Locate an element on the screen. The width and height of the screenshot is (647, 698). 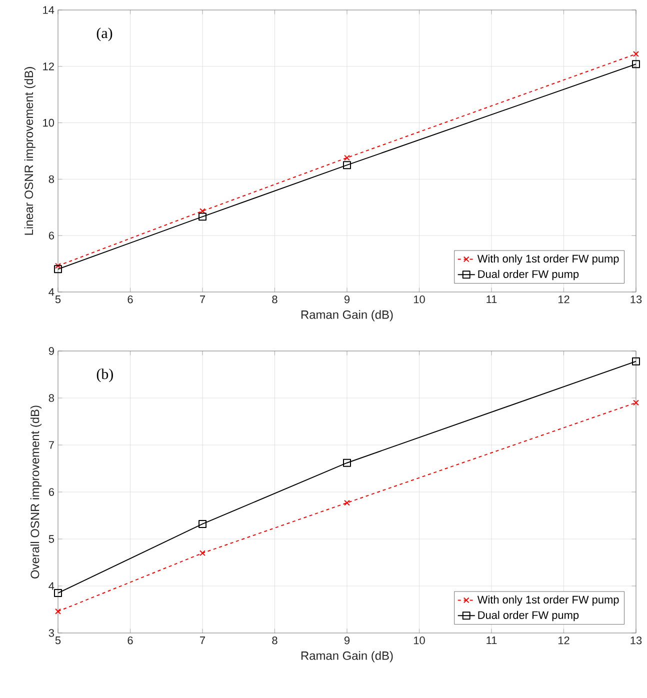
y-tick-label: 5 is located at coordinates (51, 539).